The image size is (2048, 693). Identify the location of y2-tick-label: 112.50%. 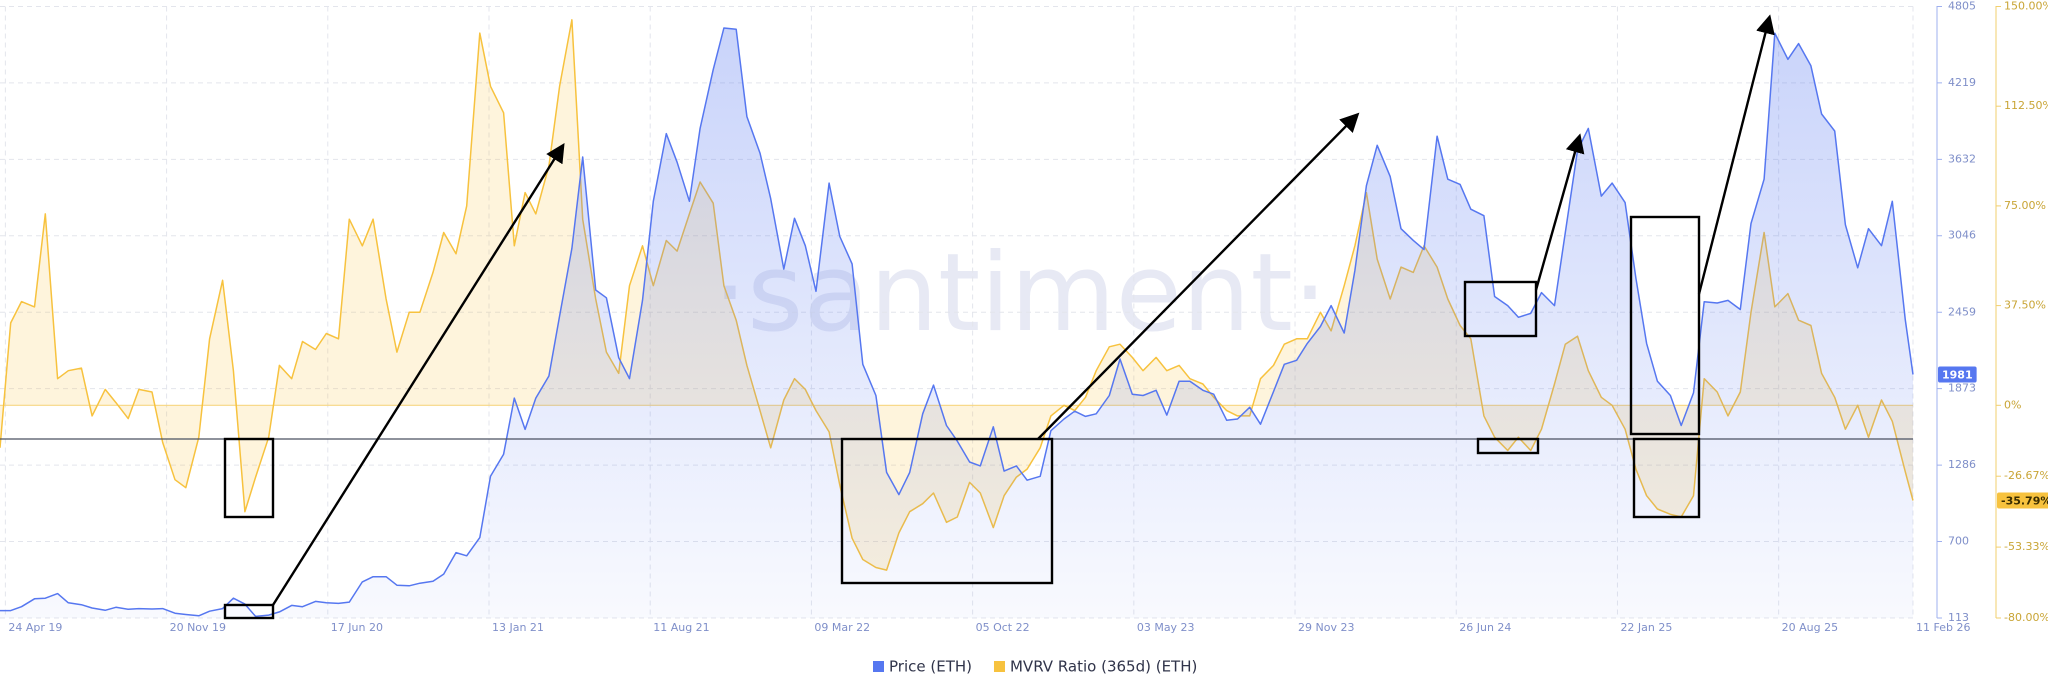
(2026, 105).